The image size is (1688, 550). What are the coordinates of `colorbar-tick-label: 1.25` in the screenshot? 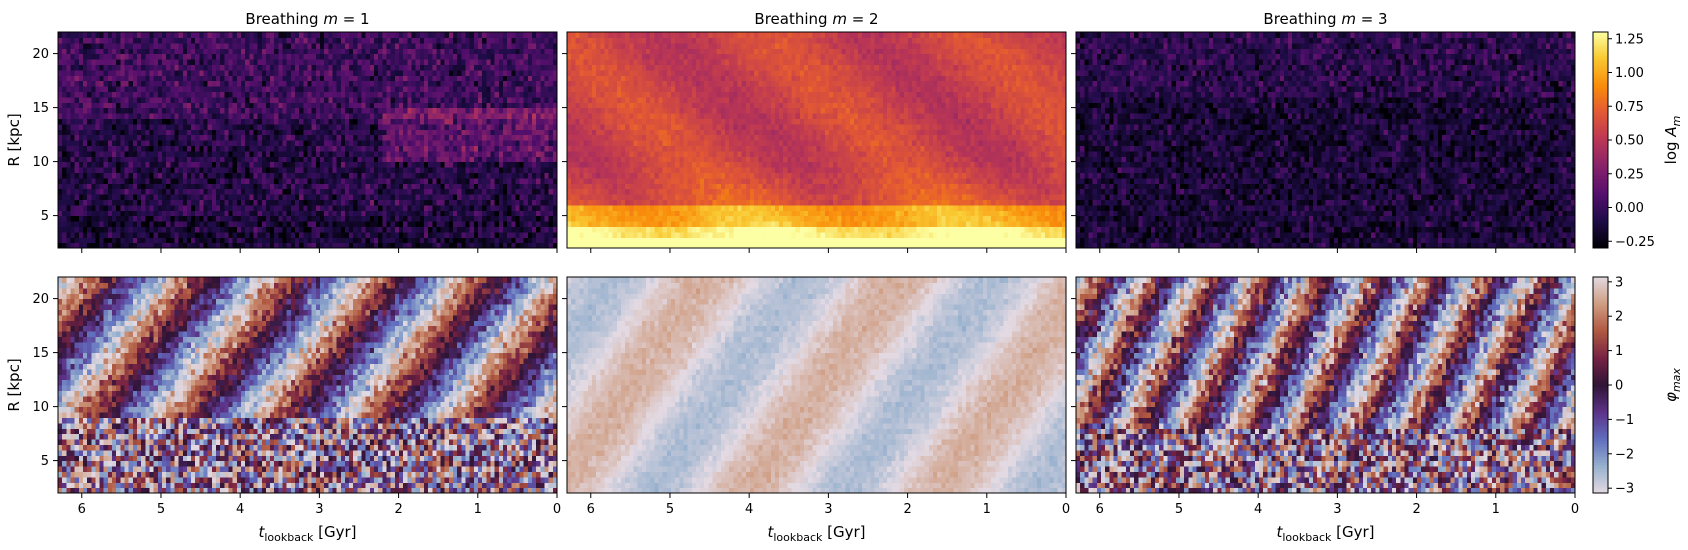 It's located at (1629, 39).